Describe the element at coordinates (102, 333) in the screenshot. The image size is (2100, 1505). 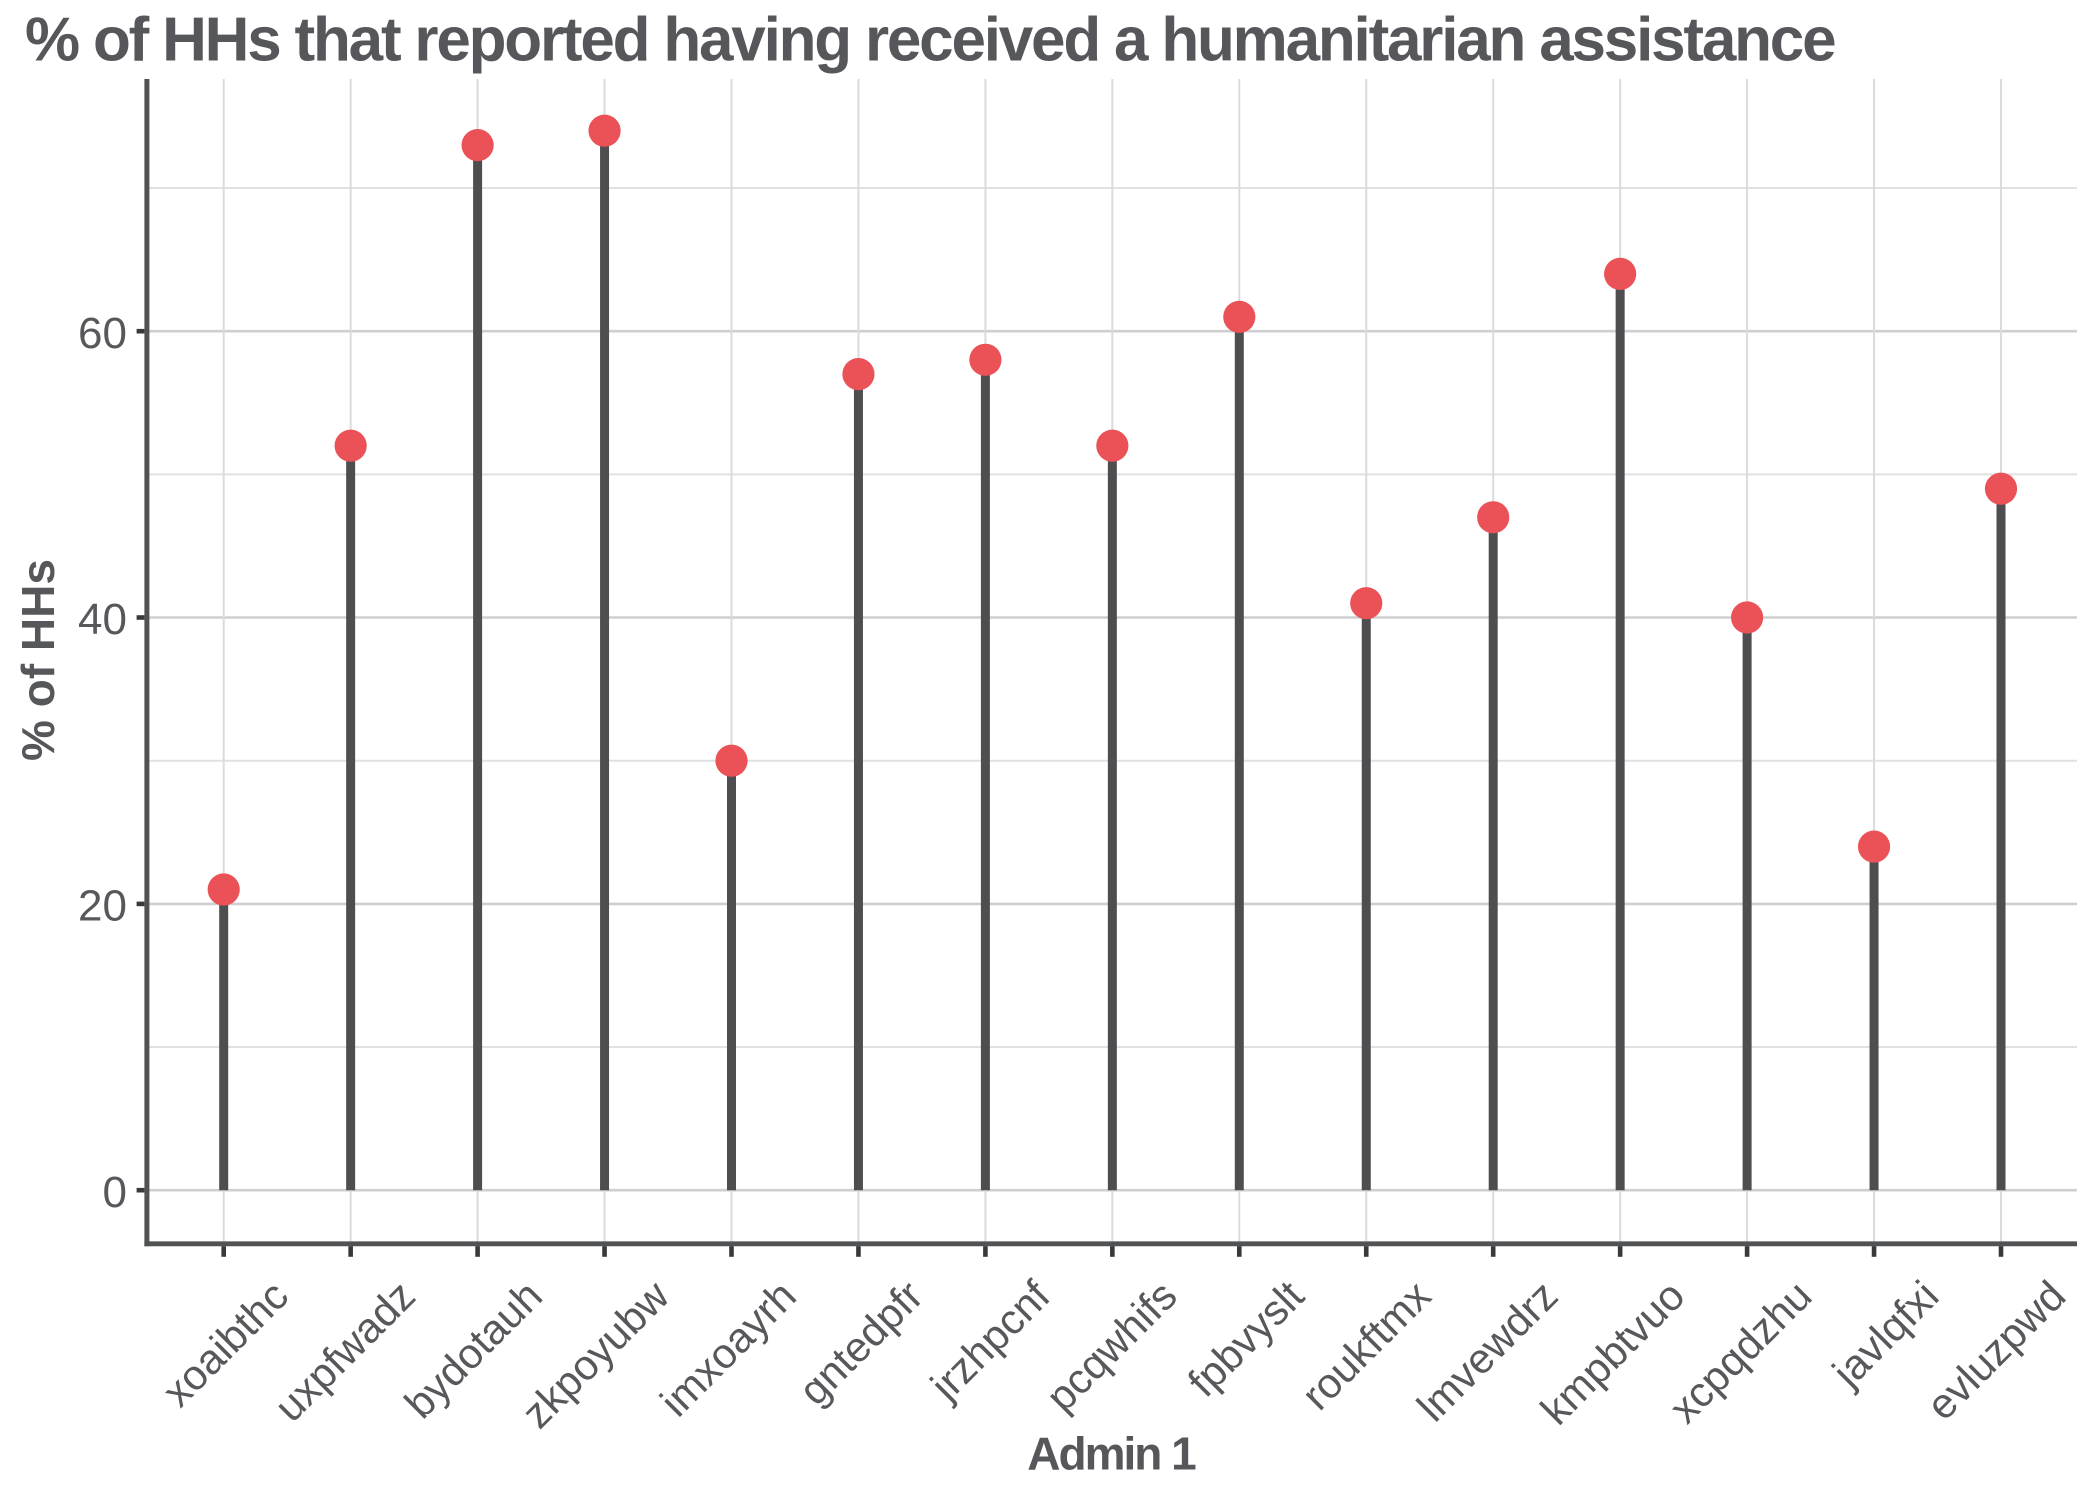
I see `svg-text: 60` at that location.